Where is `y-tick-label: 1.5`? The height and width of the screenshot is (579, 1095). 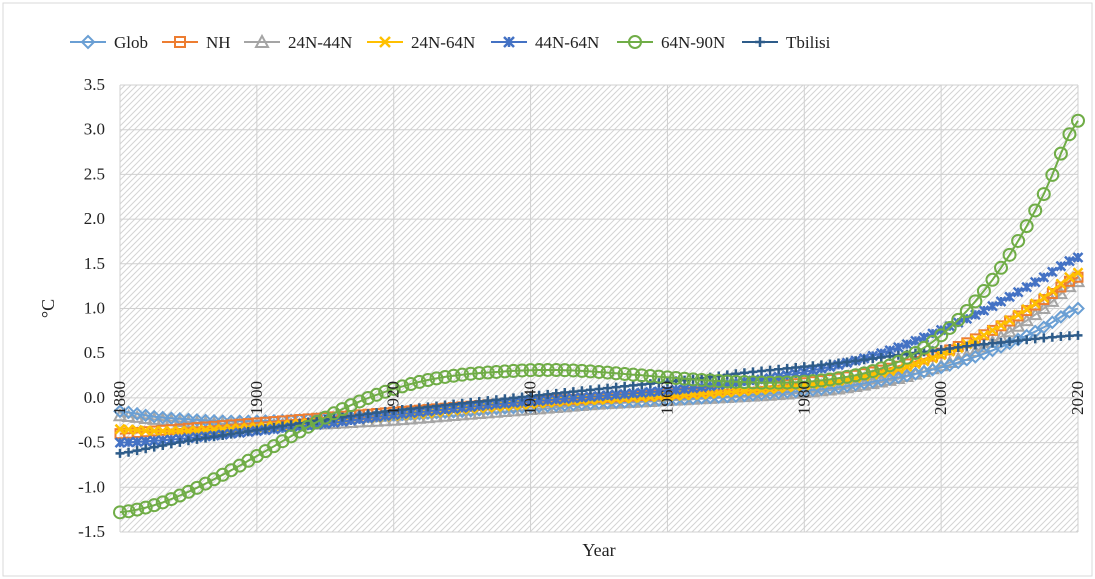
y-tick-label: 1.5 is located at coordinates (94, 263).